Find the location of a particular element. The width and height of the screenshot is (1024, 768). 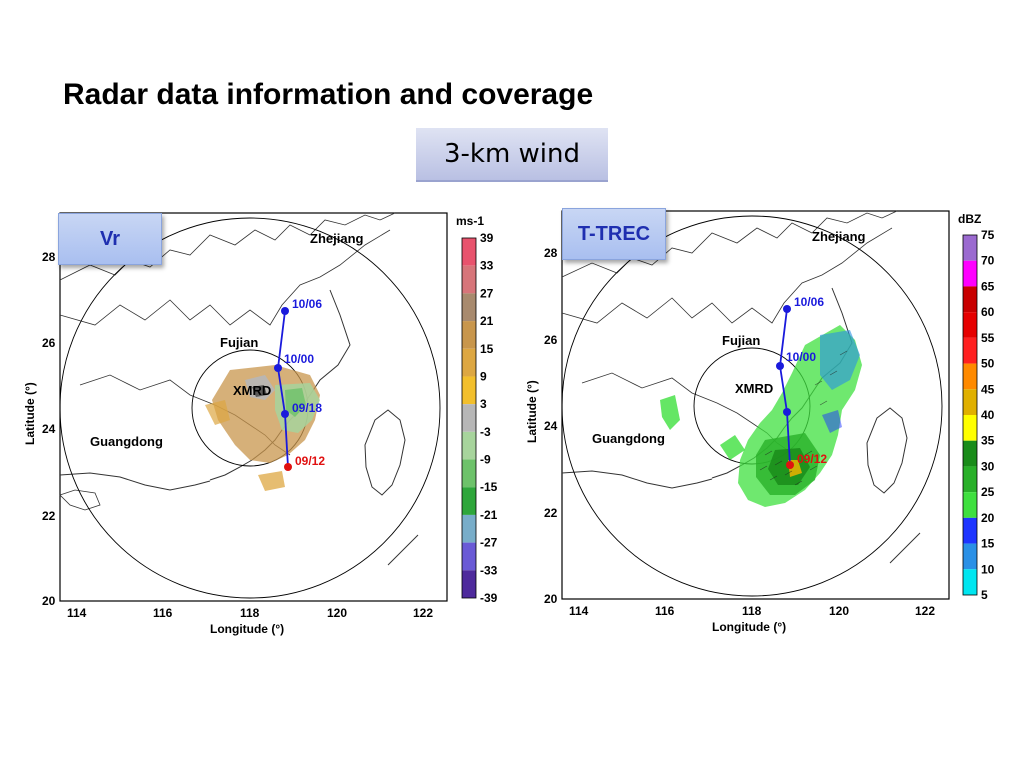

ttrec-tag-label: T-TREC is located at coordinates (614, 233).